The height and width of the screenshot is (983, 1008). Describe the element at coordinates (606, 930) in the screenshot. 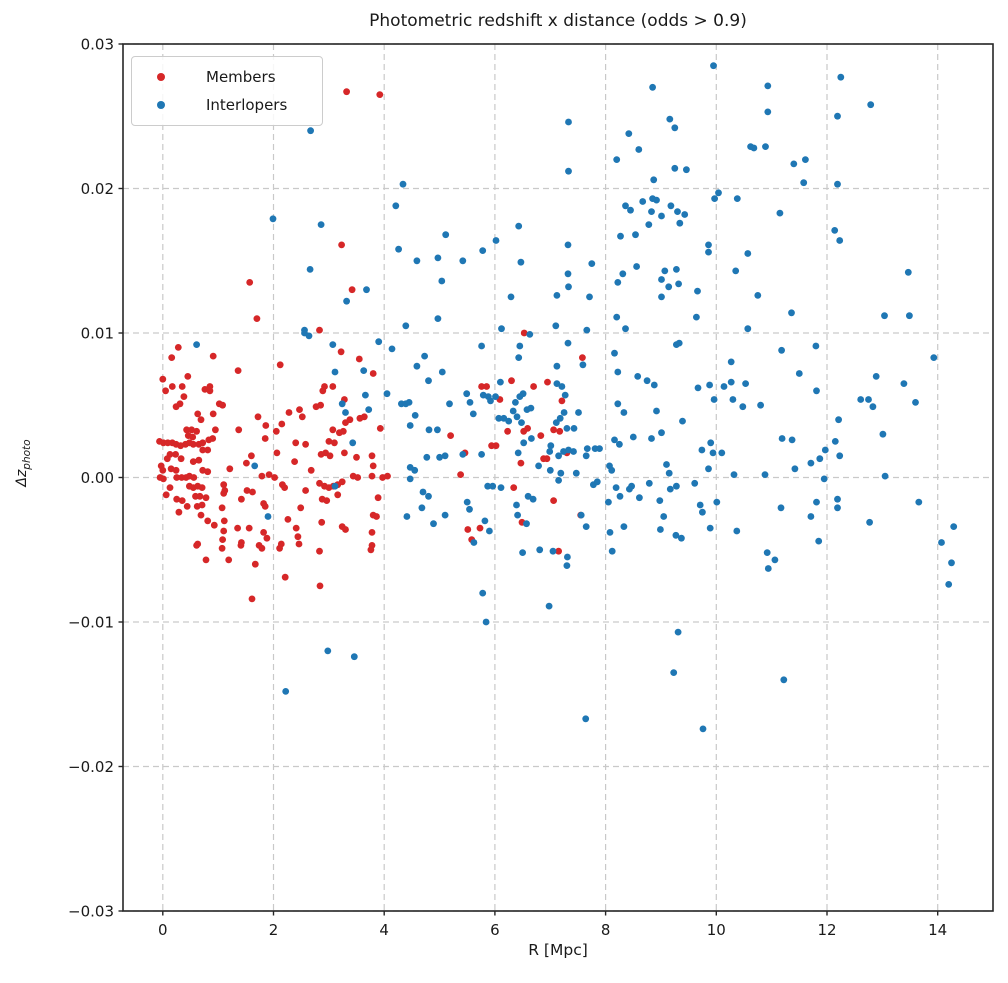

I see `x-tick-label: 8` at that location.